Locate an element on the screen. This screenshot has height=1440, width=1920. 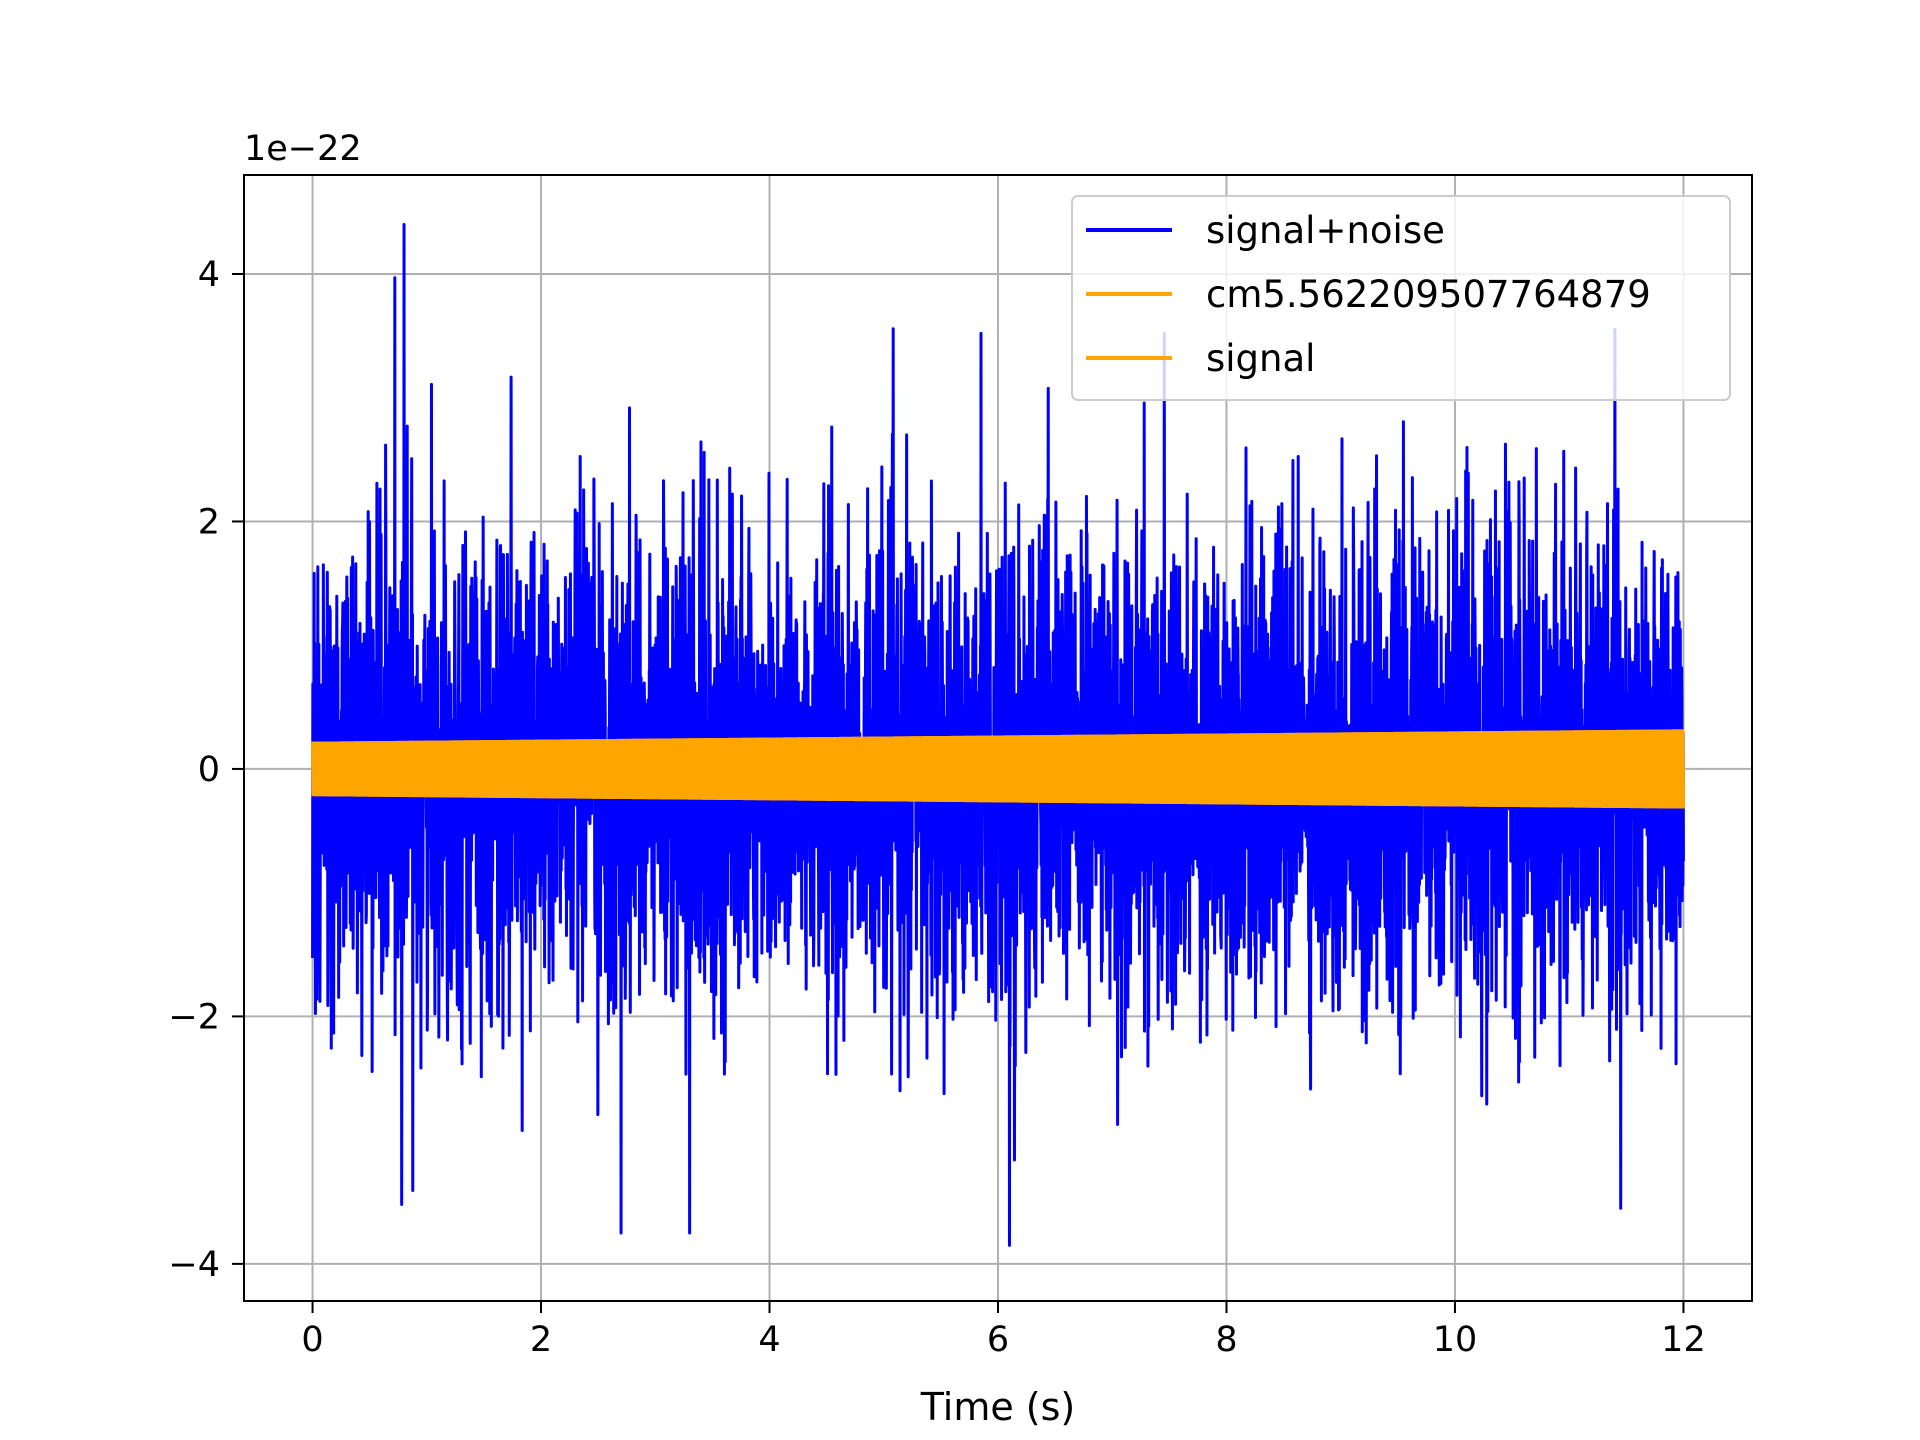
legend-label-signal: signal is located at coordinates (1260, 358).